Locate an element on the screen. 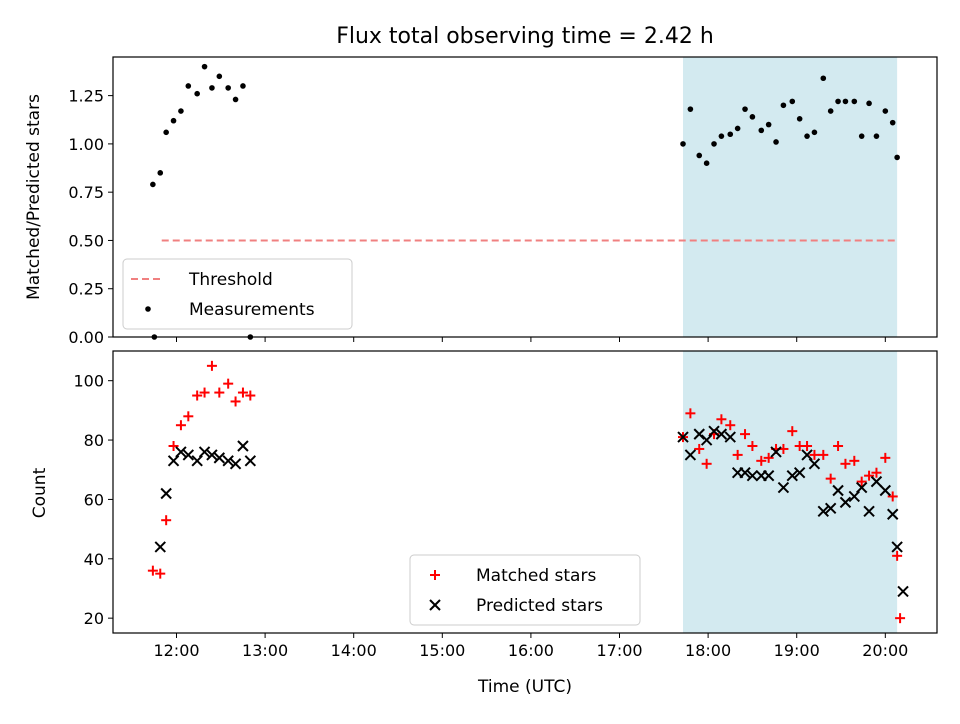 This screenshot has height=724, width=960. legend-label: Threshold is located at coordinates (230, 280).